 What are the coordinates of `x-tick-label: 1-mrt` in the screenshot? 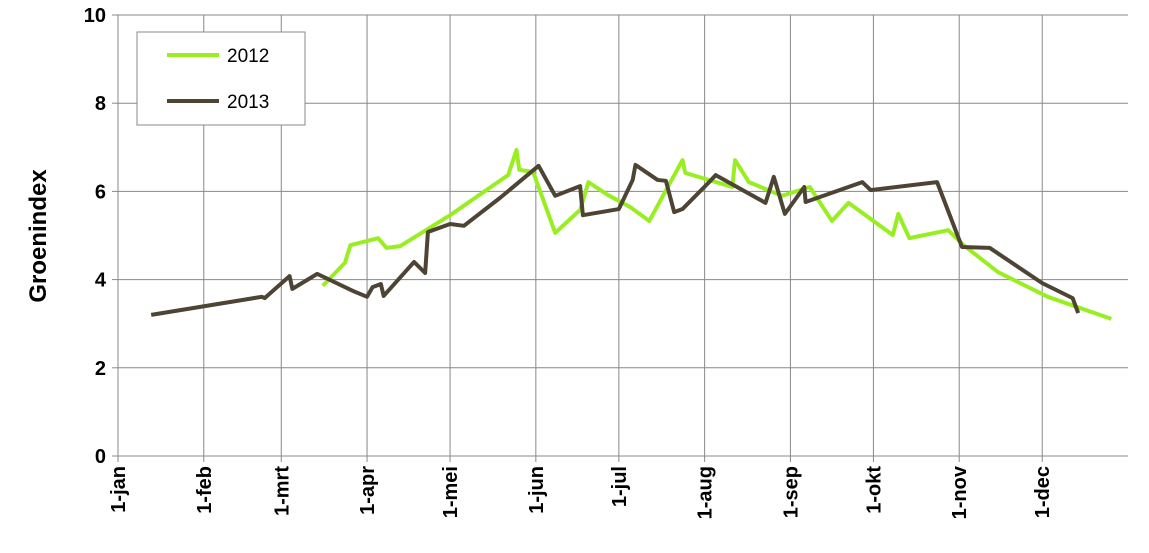 It's located at (282, 491).